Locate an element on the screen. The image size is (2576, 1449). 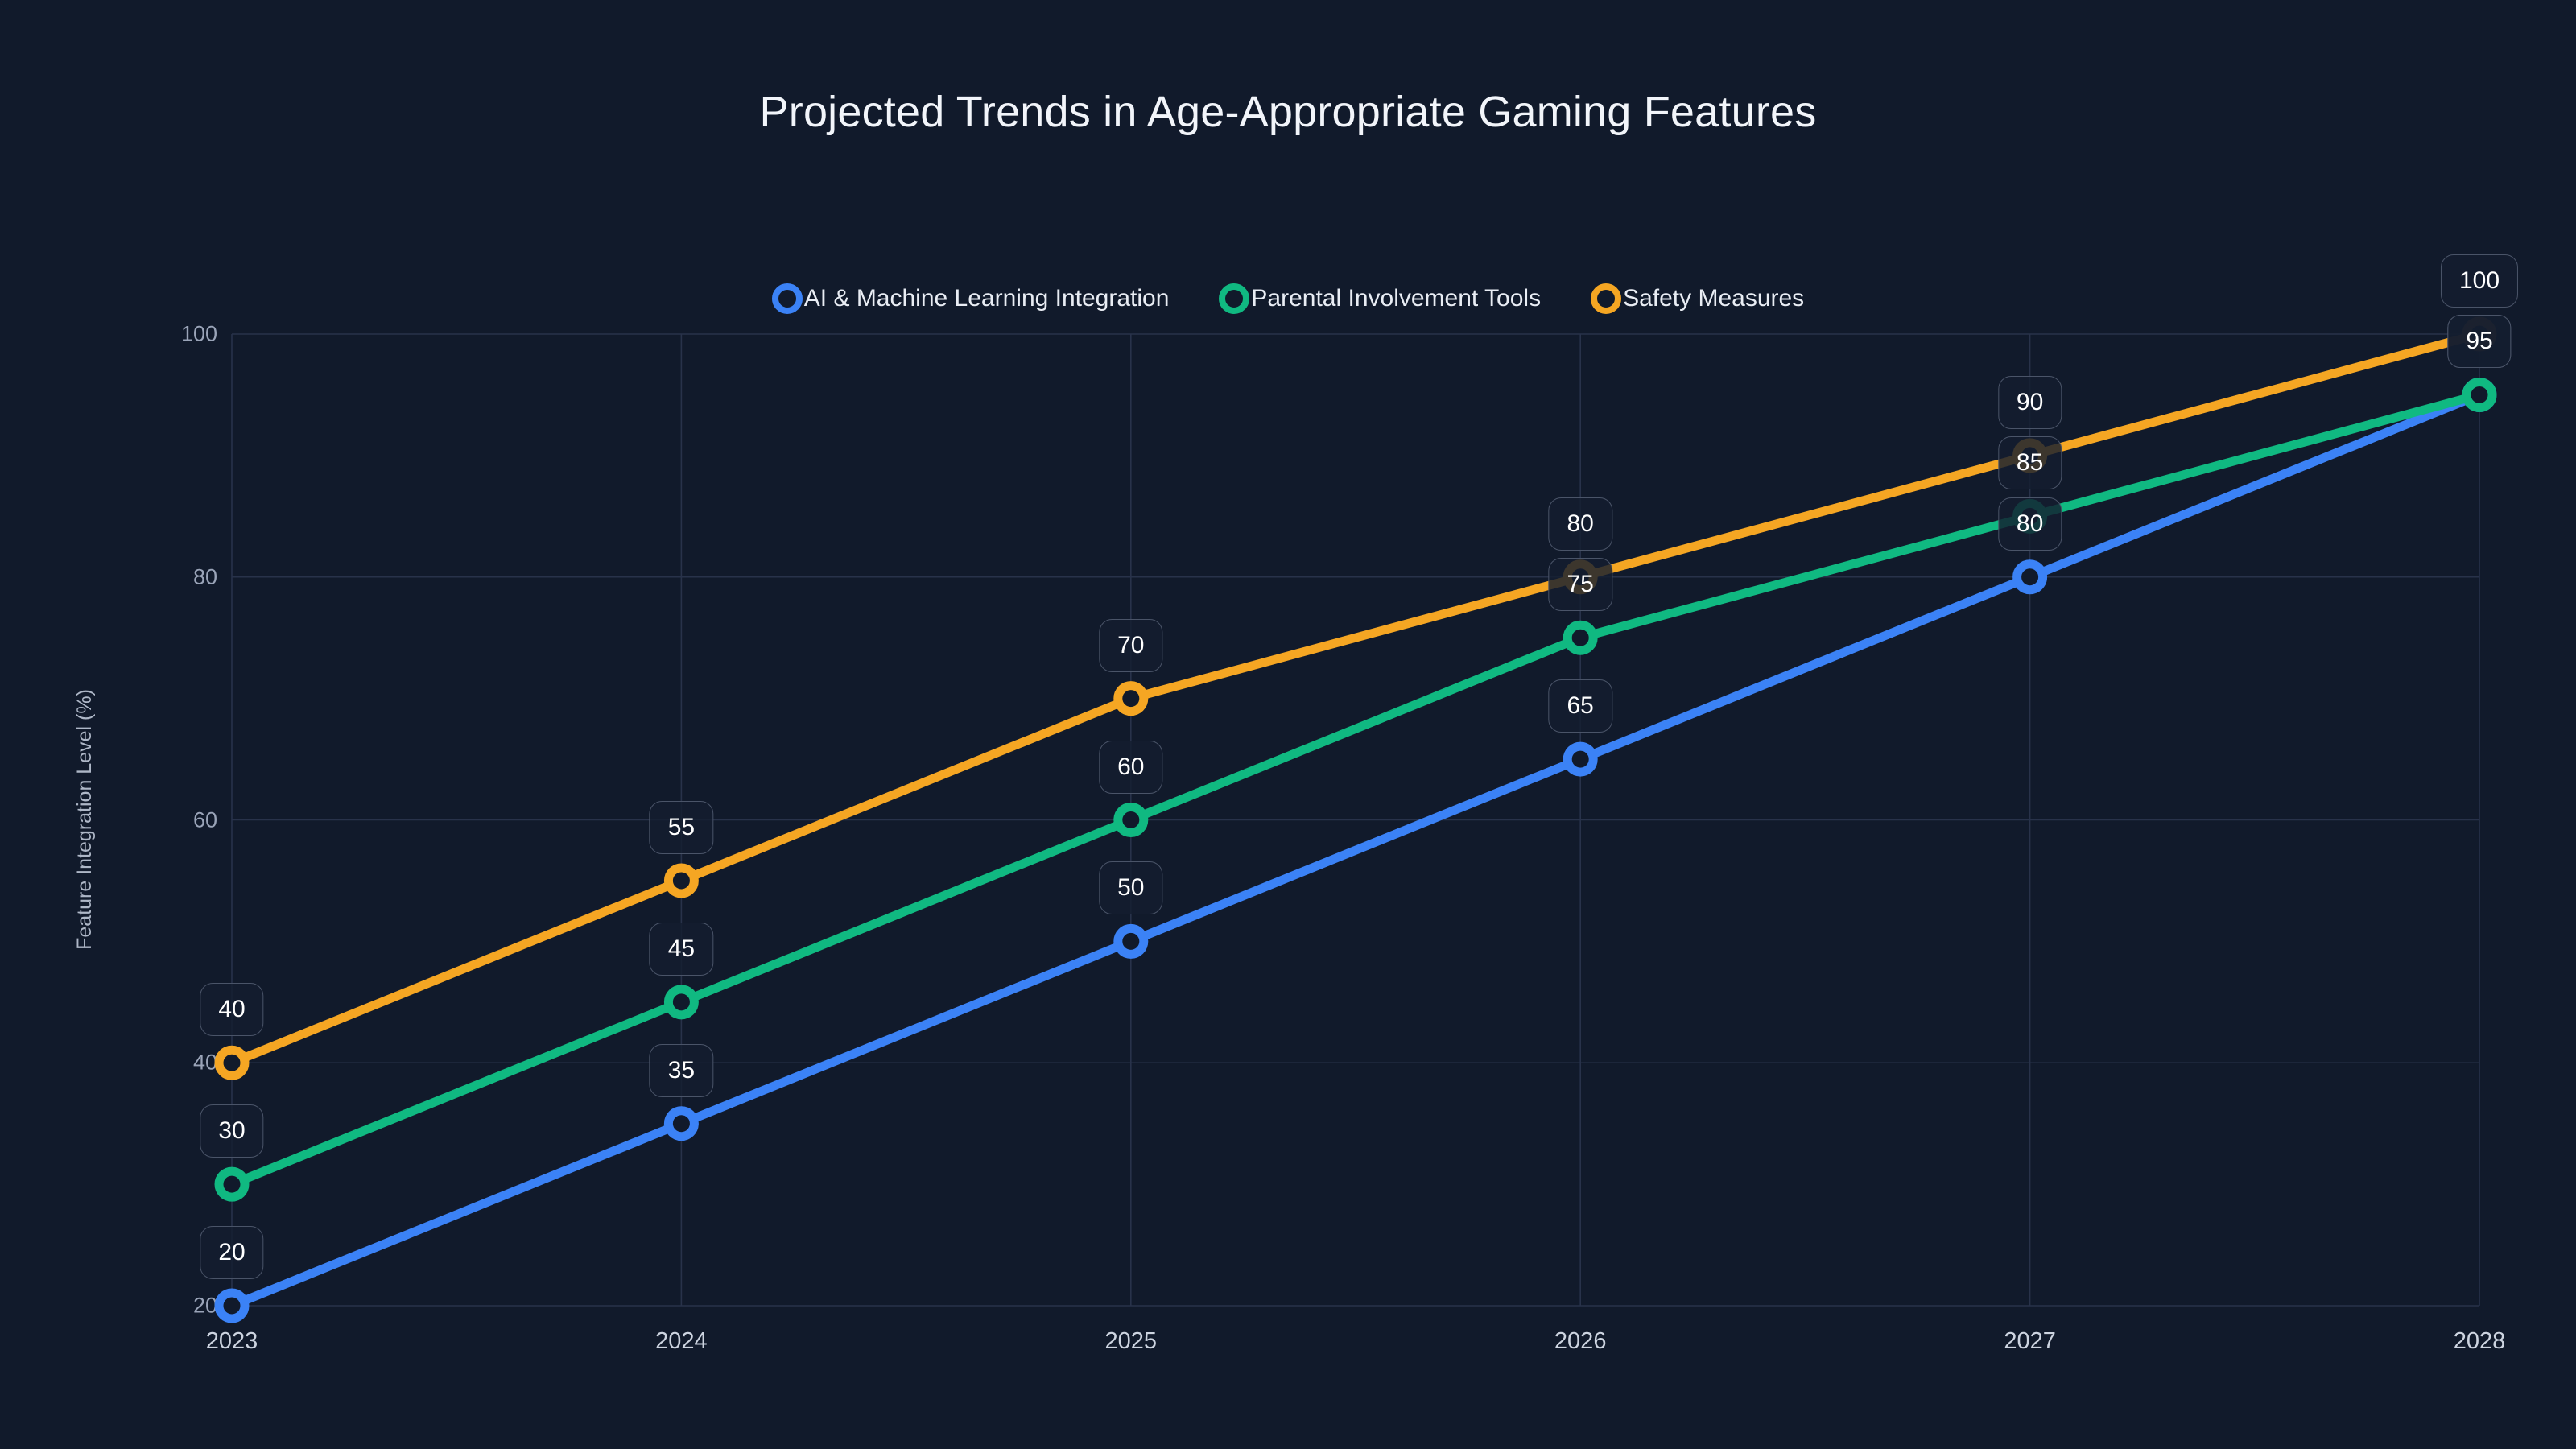
legend-label: AI & Machine Learning Integration is located at coordinates (986, 298).